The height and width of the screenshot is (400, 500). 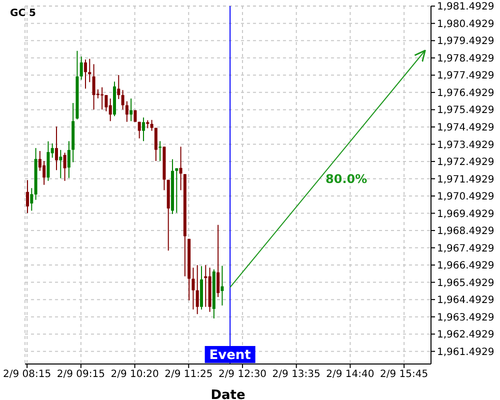 I want to click on x-axis-title: Date, so click(x=228, y=394).